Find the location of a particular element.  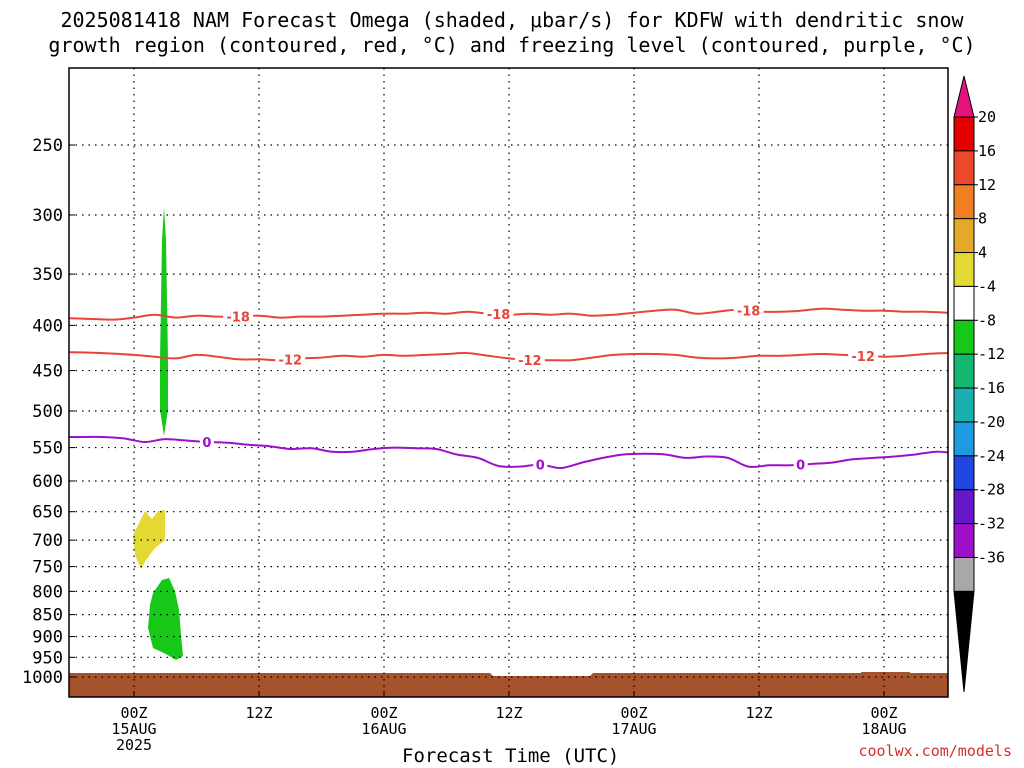

x-tick-label: 18AUG is located at coordinates (883, 729).